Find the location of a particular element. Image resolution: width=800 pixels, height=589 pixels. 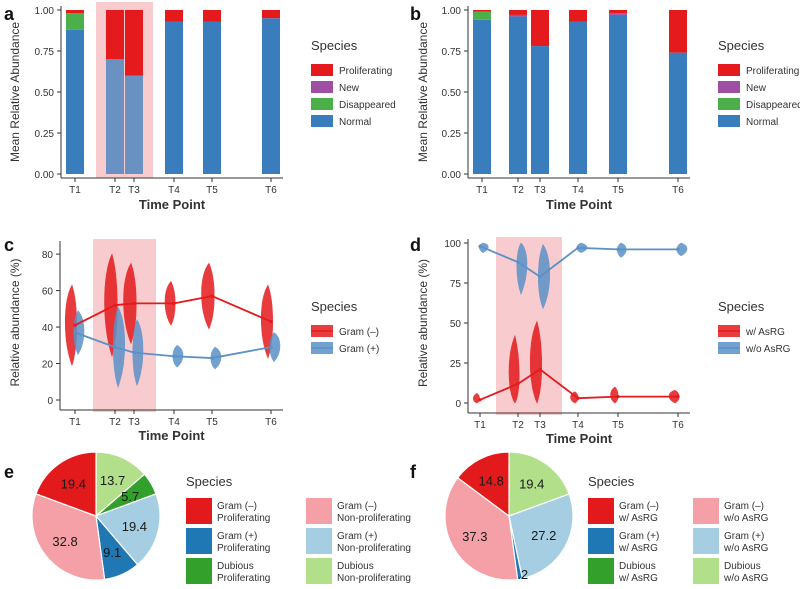

legend-label: w/ AsRG is located at coordinates (765, 332).